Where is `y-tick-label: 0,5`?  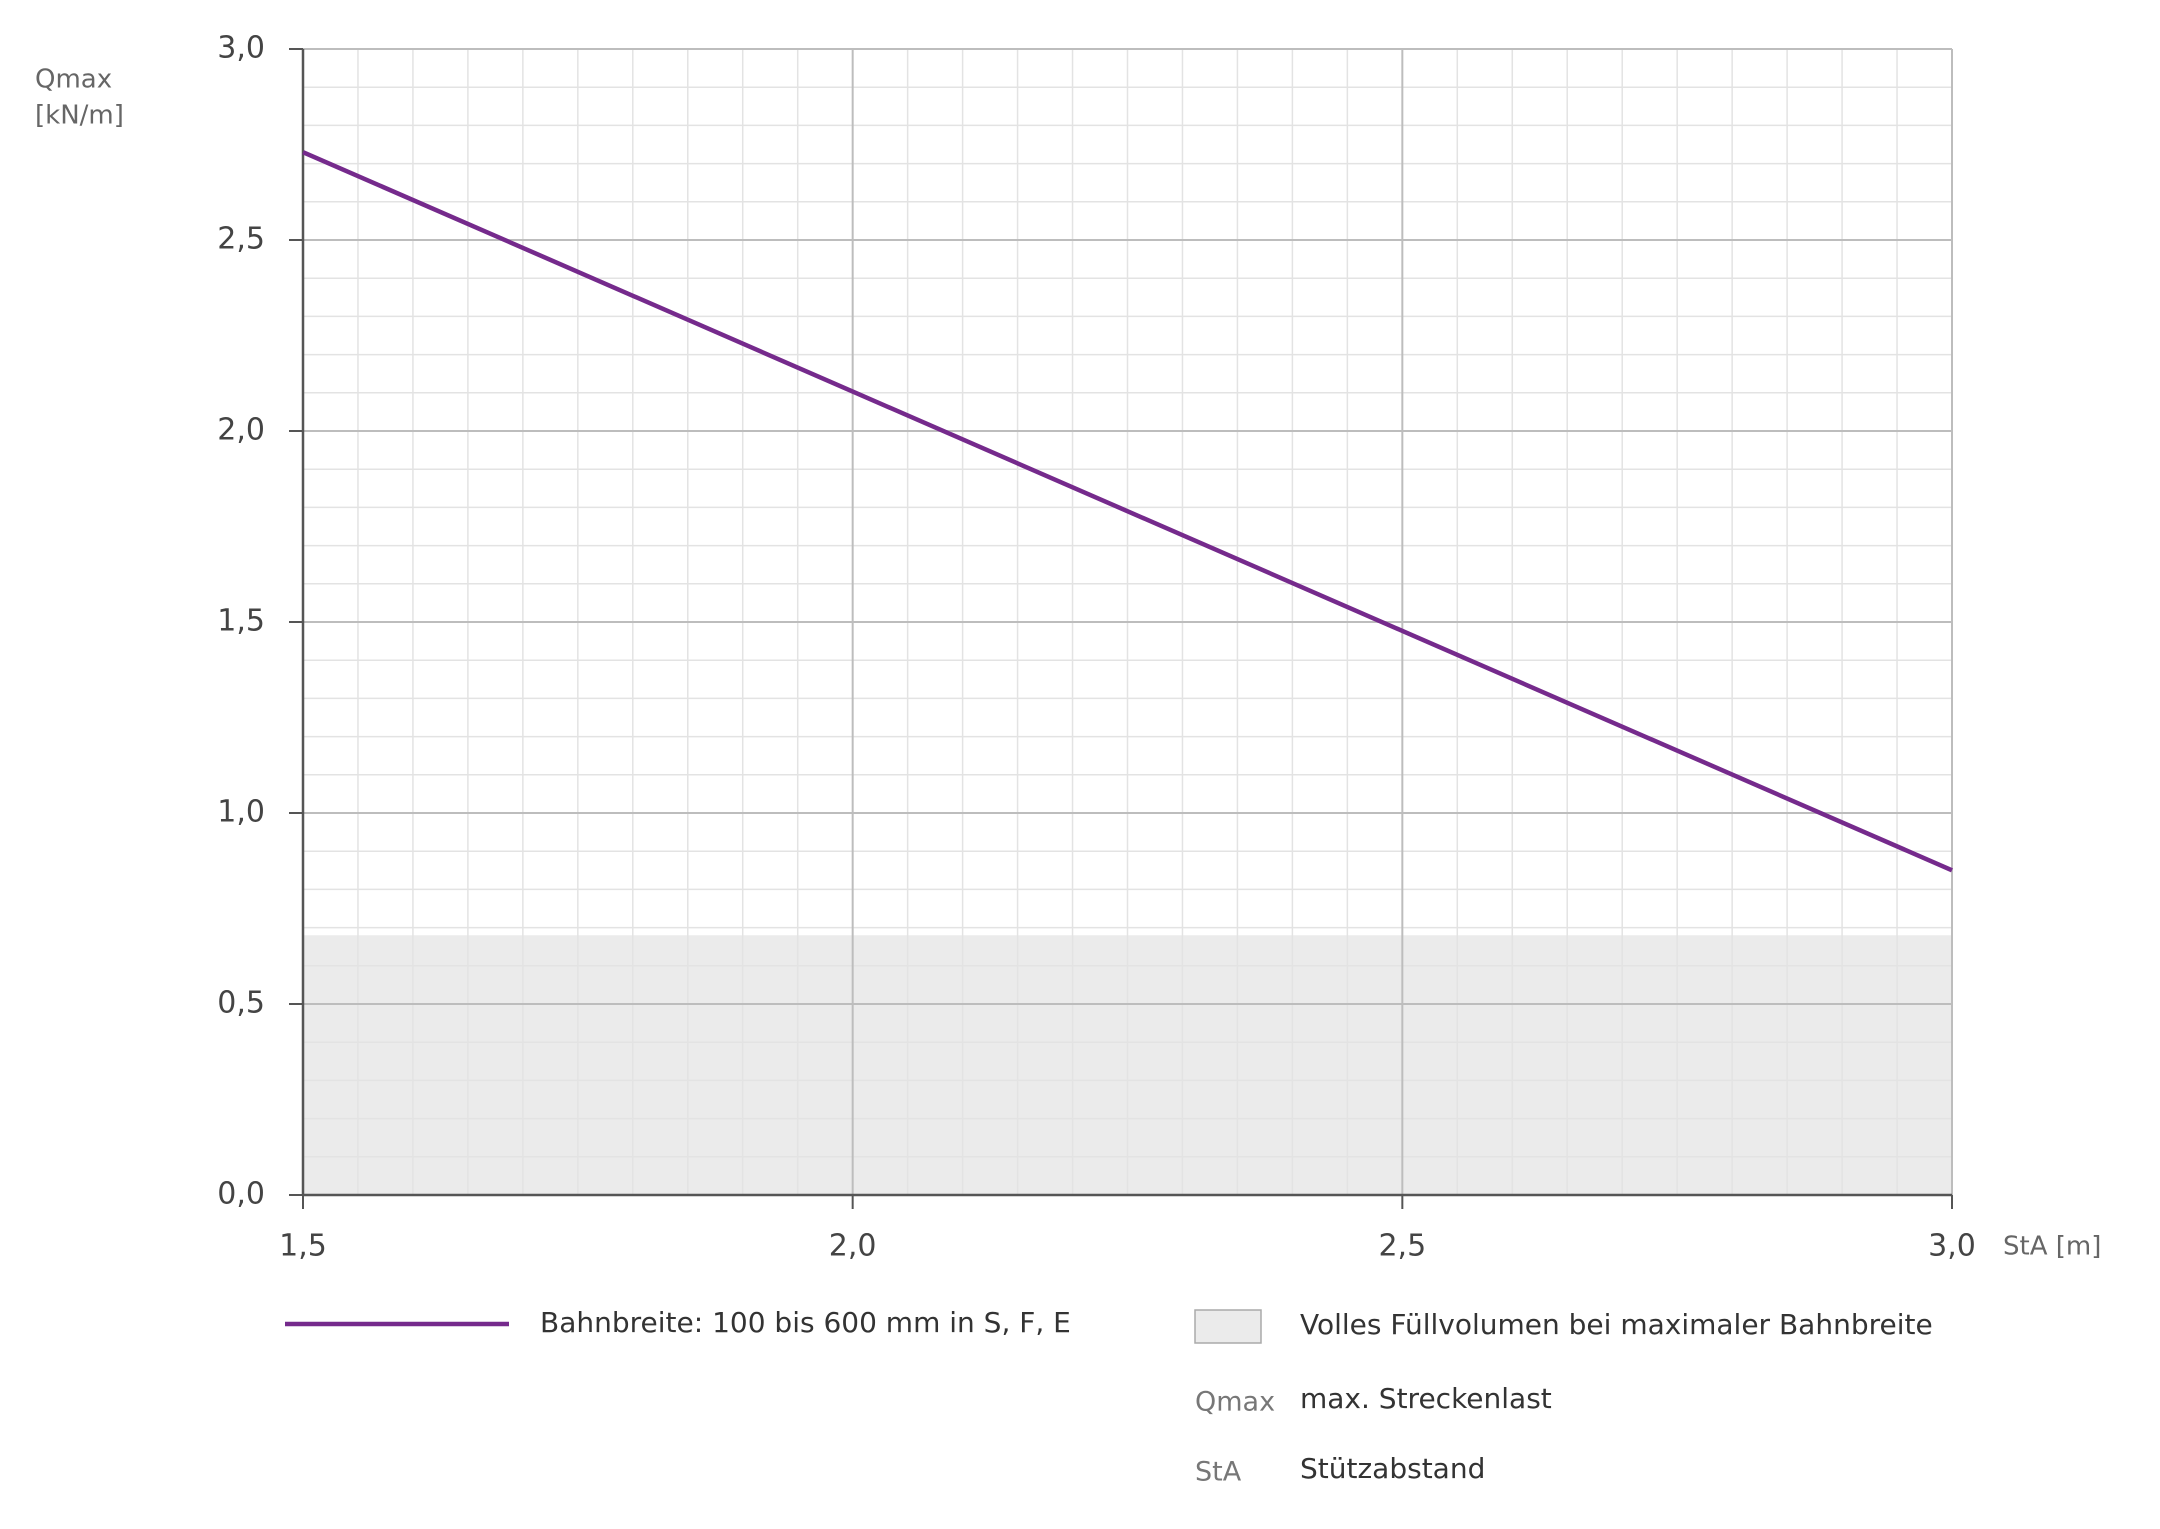
y-tick-label: 0,5 is located at coordinates (241, 1003).